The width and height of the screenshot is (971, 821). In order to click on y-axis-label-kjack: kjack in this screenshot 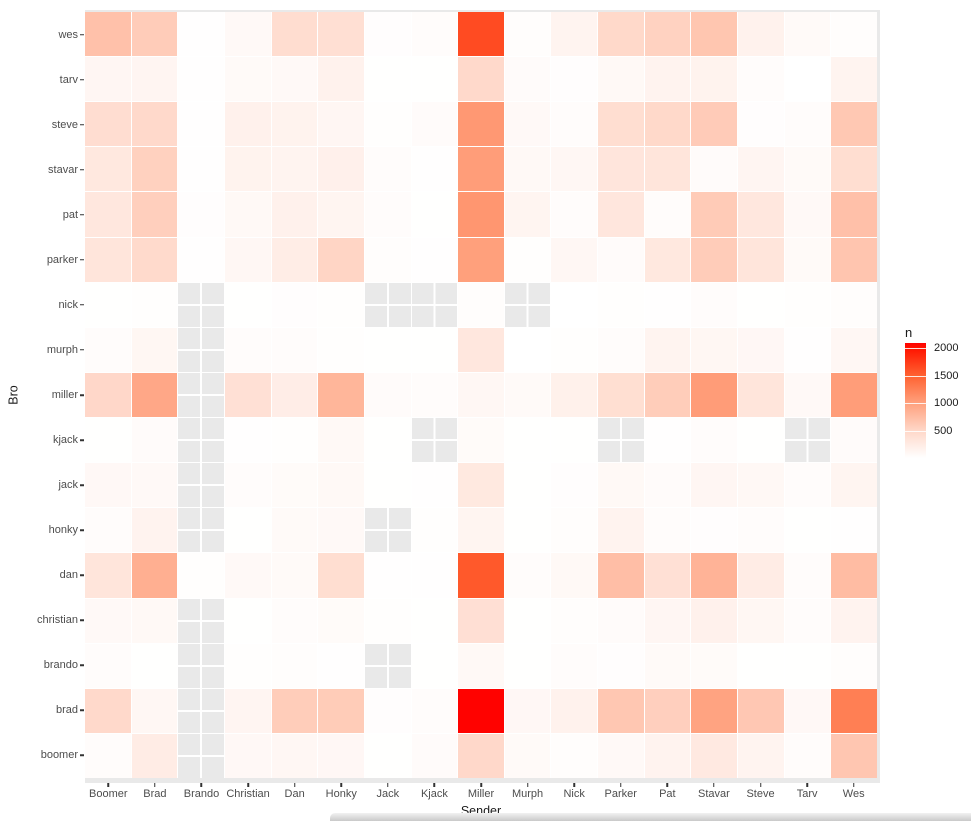, I will do `click(65, 440)`.